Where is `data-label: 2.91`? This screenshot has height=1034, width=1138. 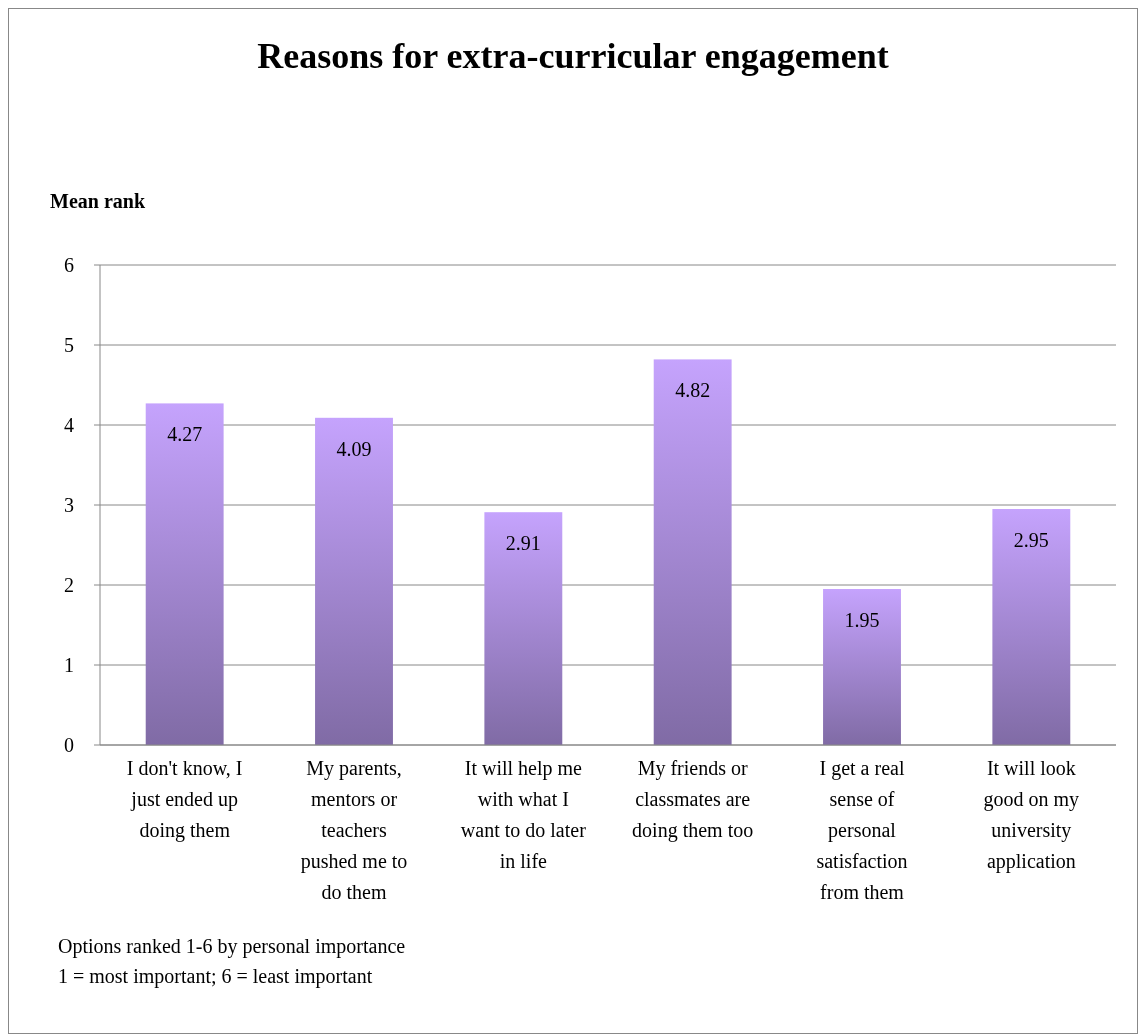
data-label: 2.91 is located at coordinates (523, 543).